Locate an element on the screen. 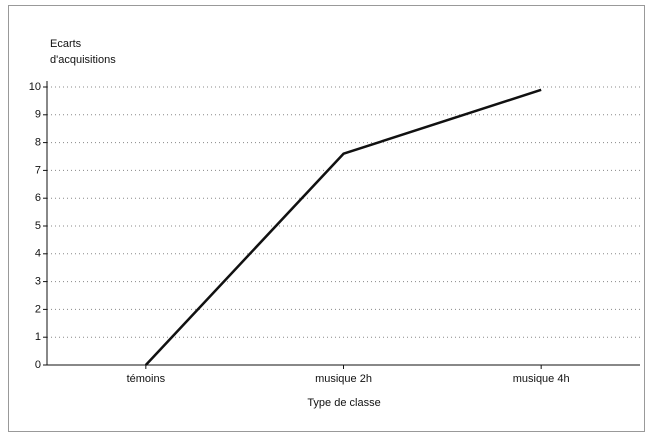  y-tick-label: 9 is located at coordinates (38, 115).